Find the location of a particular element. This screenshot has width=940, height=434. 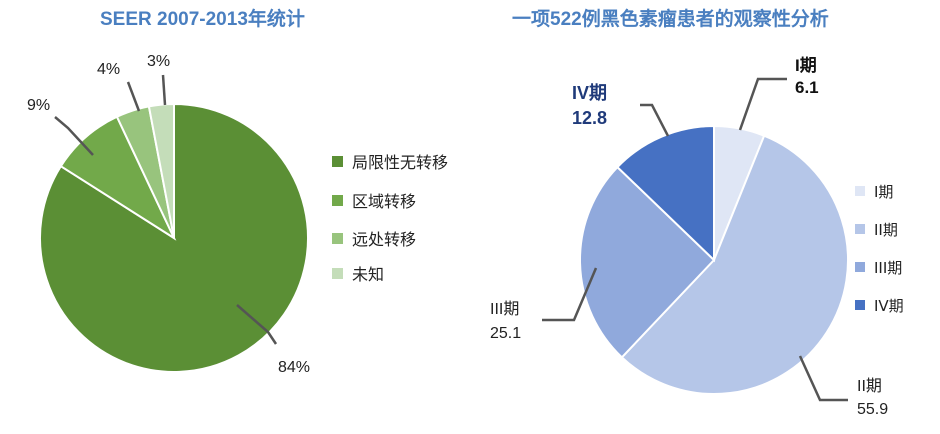

stage-chart-title: 一项522例黑色素瘤患者的观察性分析 is located at coordinates (670, 18).